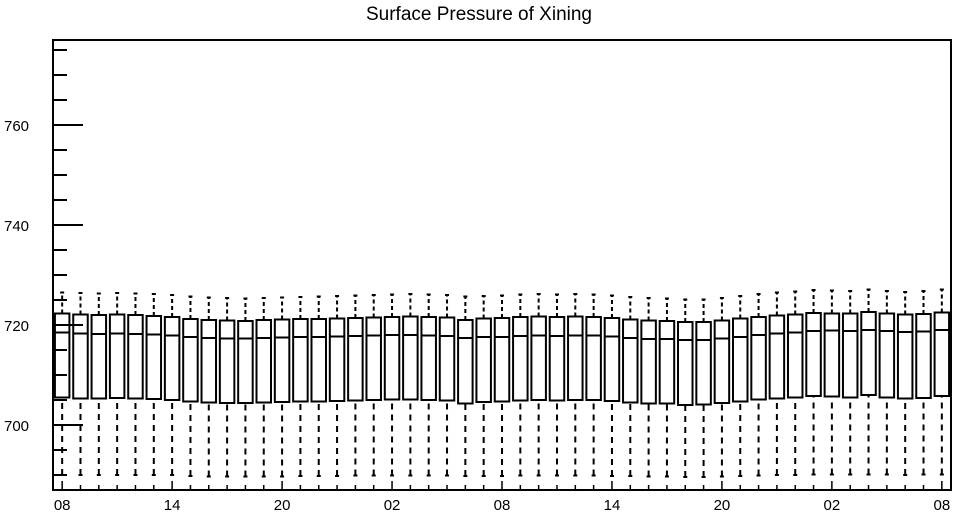  What do you see at coordinates (16, 126) in the screenshot?
I see `y-tick-label: 760` at bounding box center [16, 126].